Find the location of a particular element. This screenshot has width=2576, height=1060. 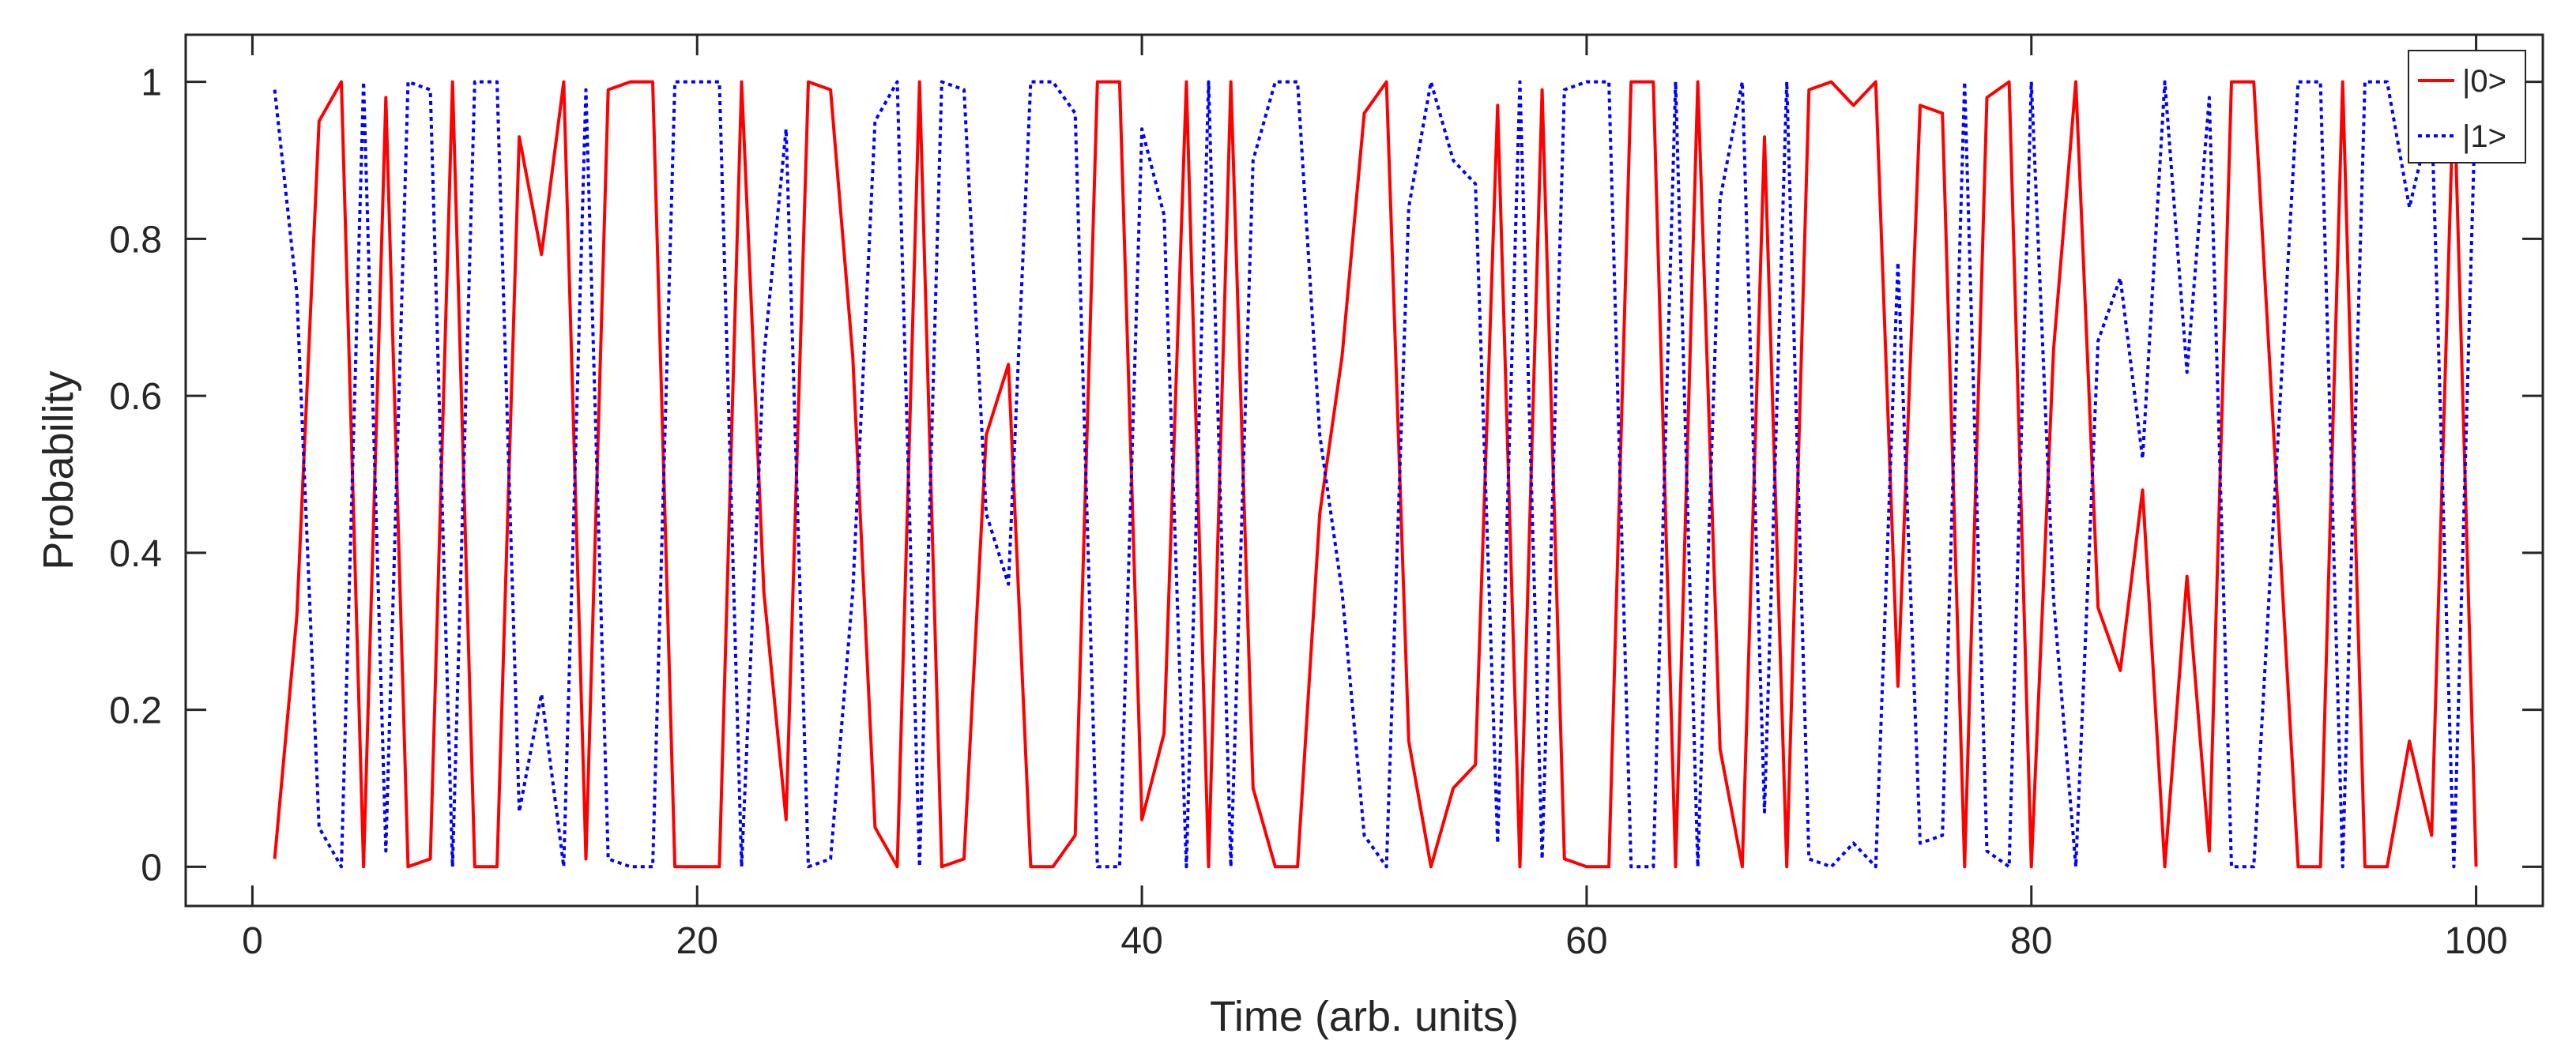

y-tick-label: 0.4 is located at coordinates (135, 554).